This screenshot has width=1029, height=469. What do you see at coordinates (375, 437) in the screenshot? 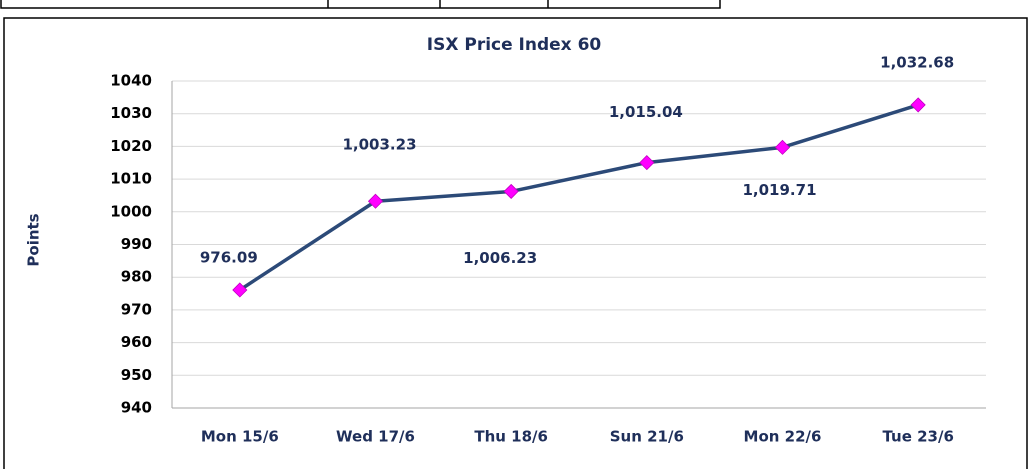
I see `x-tick-label: Wed 17/6` at bounding box center [375, 437].